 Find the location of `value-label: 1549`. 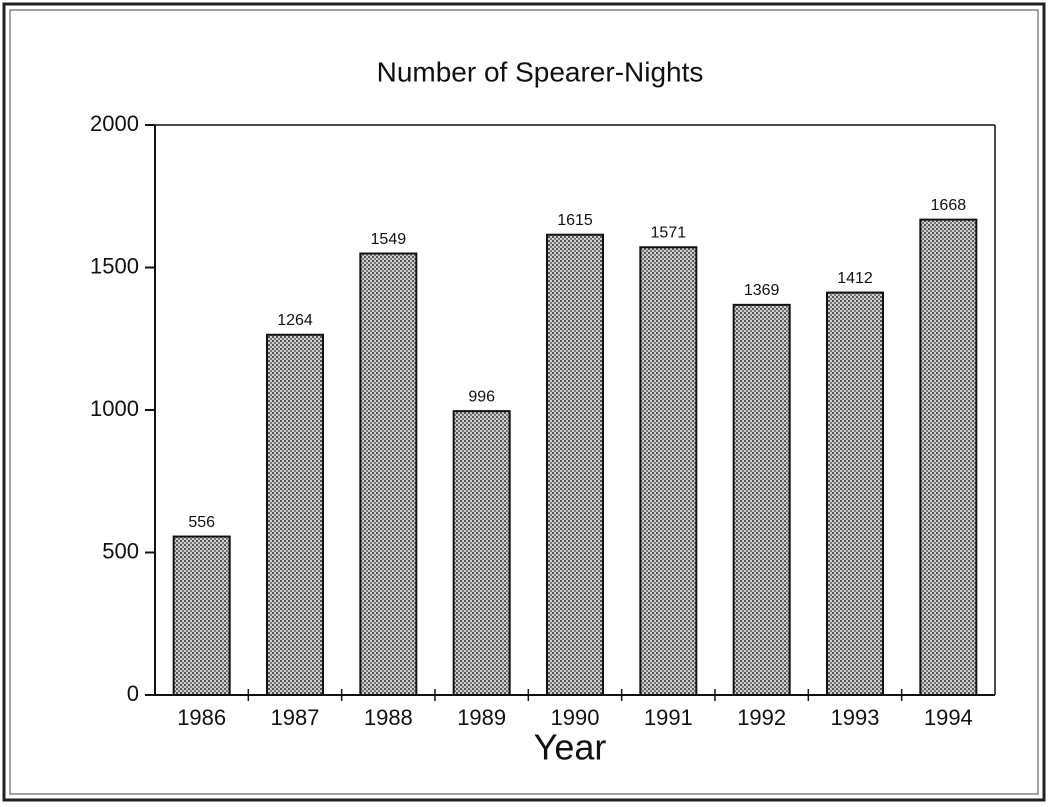

value-label: 1549 is located at coordinates (389, 239).